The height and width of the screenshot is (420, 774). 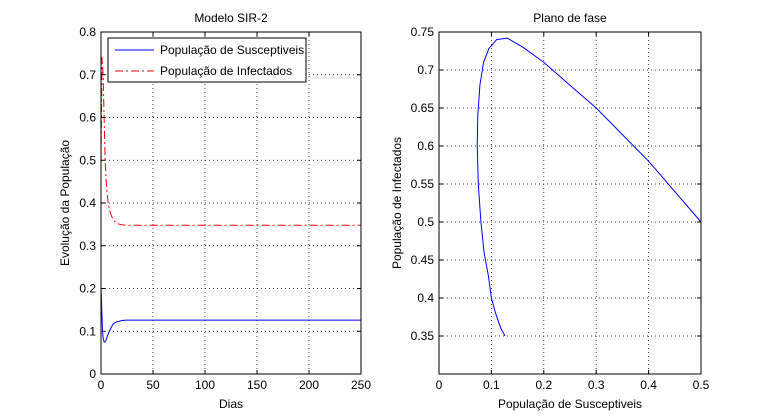 I want to click on x-tick-label: 0.1, so click(x=491, y=385).